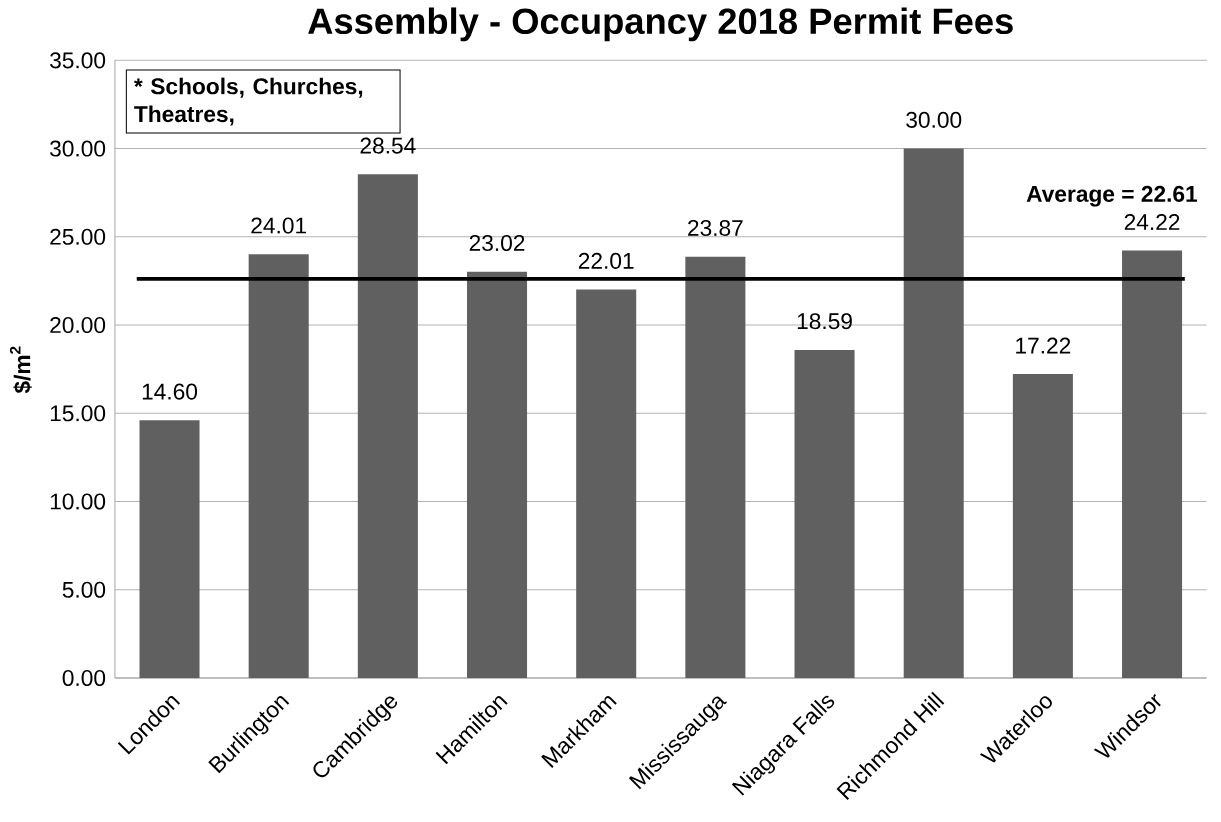 The height and width of the screenshot is (822, 1221). Describe the element at coordinates (78, 237) in the screenshot. I see `y-tick-label: 25.00` at that location.